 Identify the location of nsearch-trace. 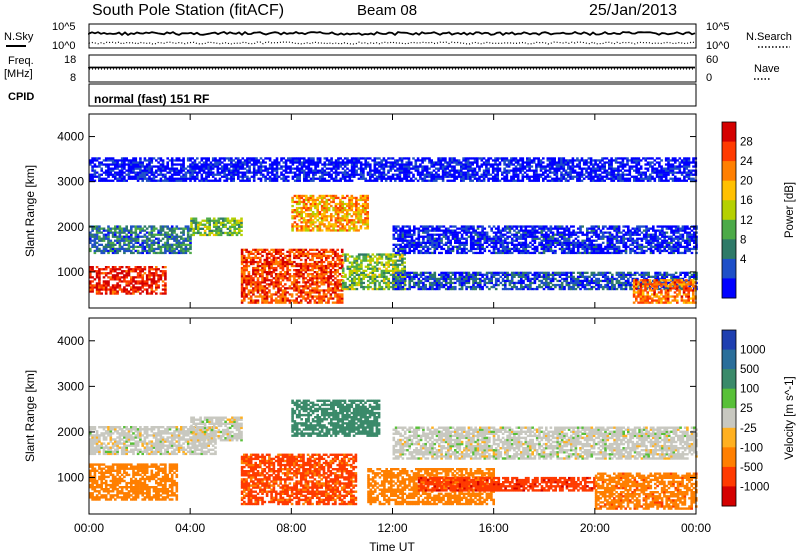
(392, 43).